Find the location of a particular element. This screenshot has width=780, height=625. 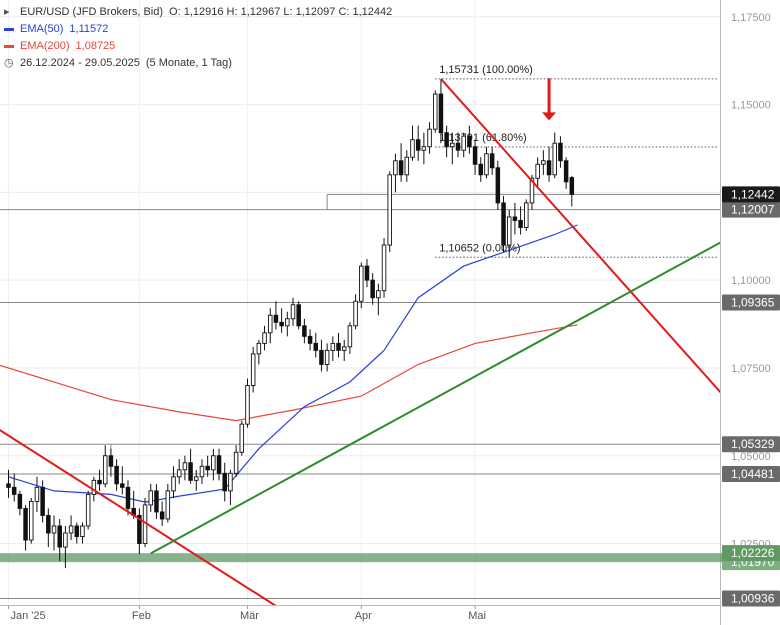

legend-ema200-label: EMA(200) is located at coordinates (45, 46).